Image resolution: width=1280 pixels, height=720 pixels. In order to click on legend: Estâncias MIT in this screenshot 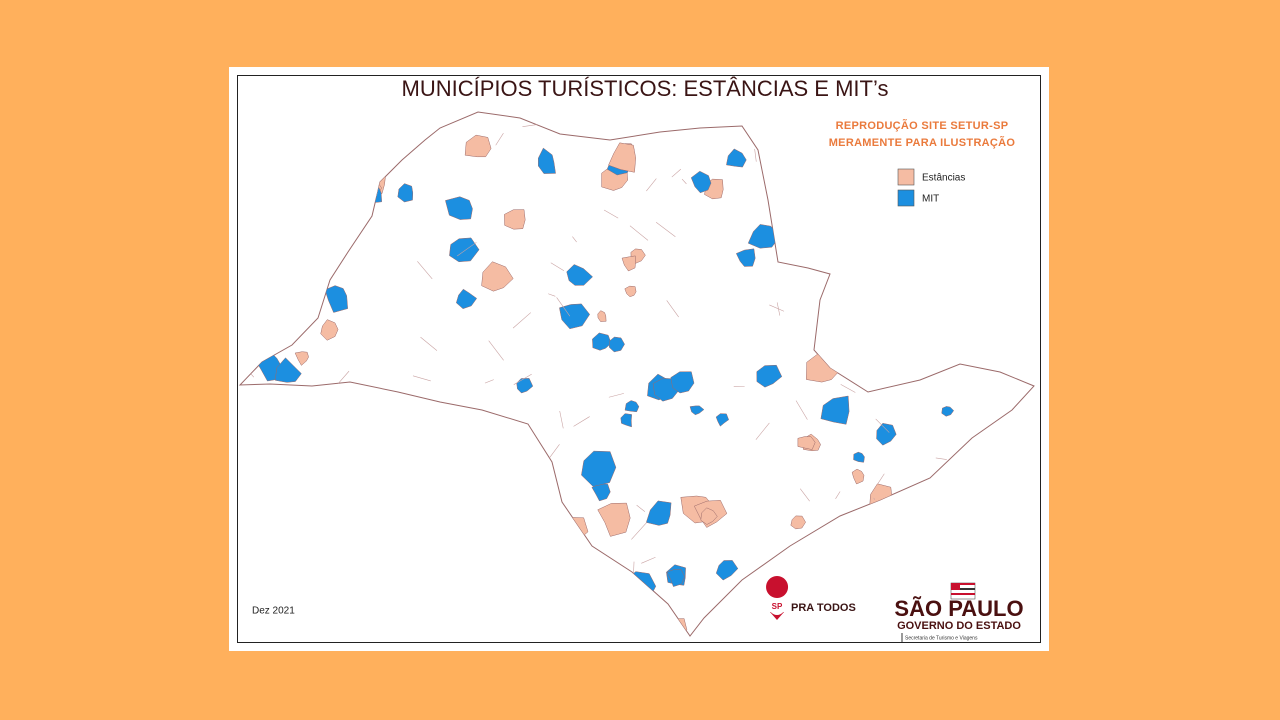, I will do `click(931, 187)`.